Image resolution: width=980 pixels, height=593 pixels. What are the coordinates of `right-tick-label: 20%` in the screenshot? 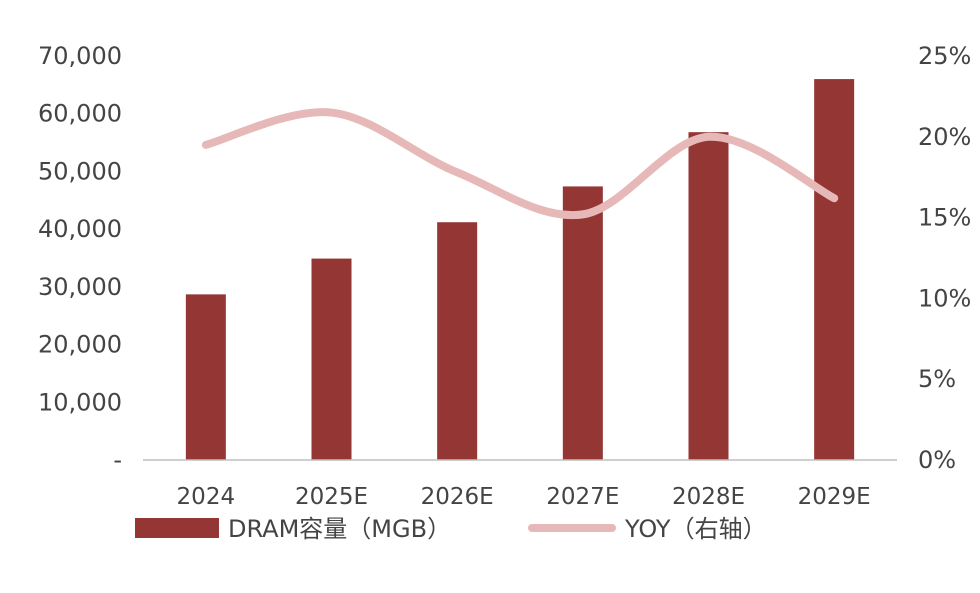 It's located at (944, 137).